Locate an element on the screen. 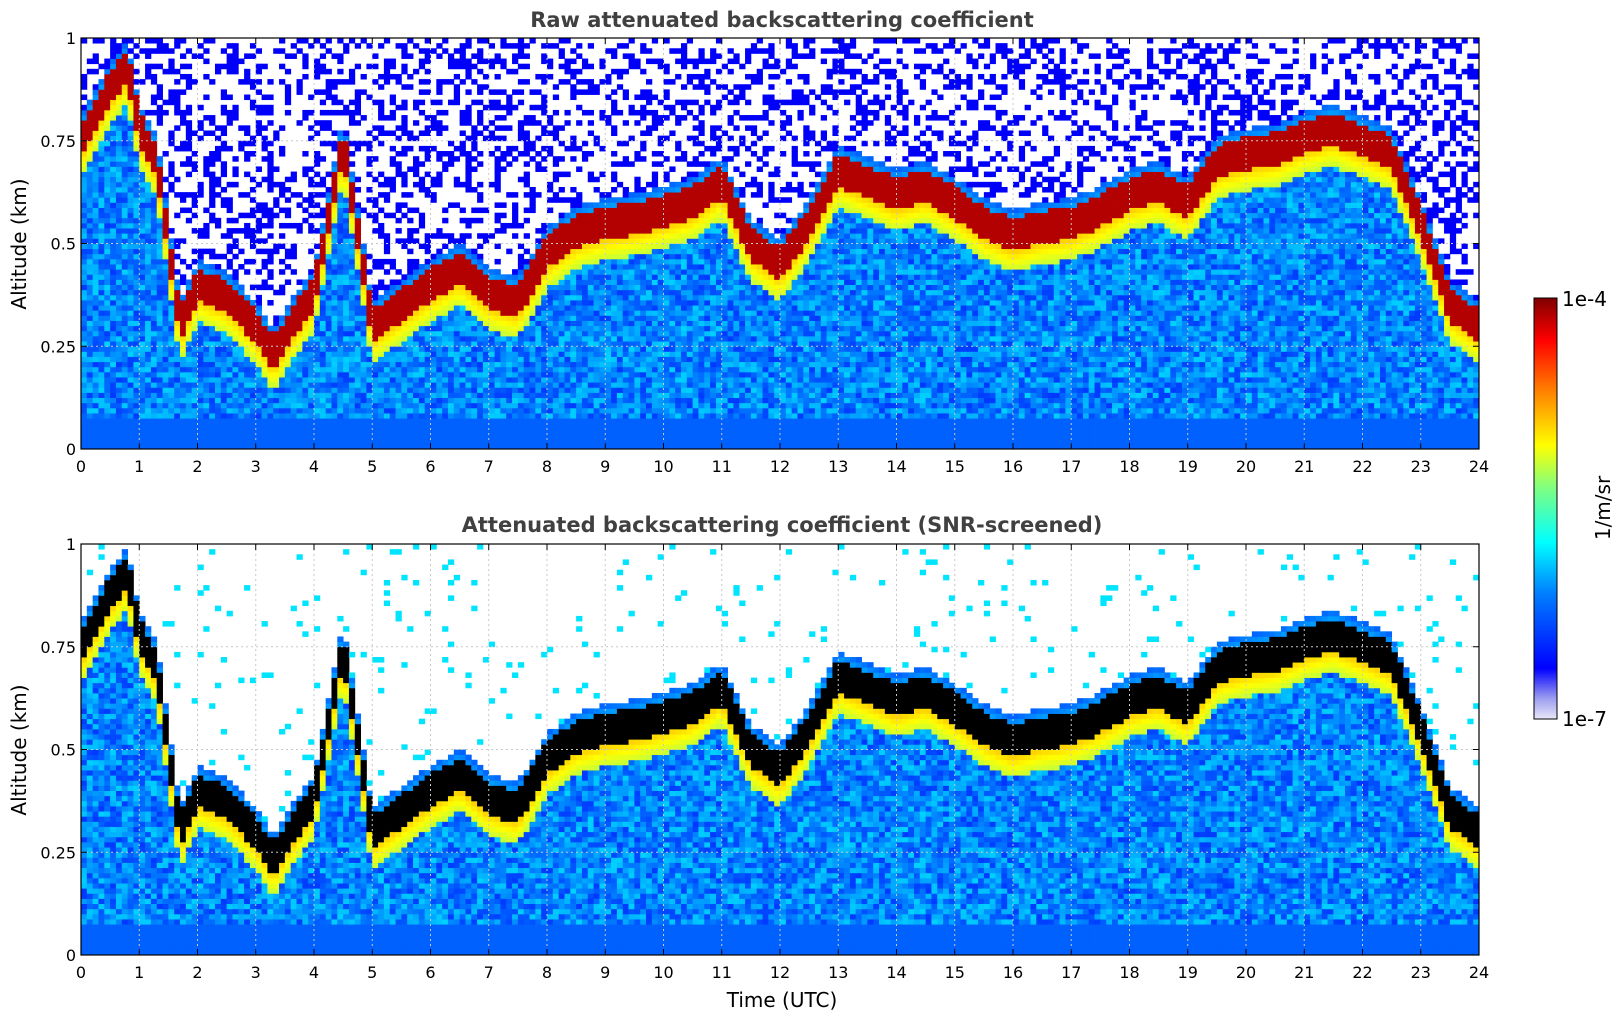 The image size is (1621, 1020). colorbar: 1e-4 1e-7 1/m/sr is located at coordinates (1574, 509).